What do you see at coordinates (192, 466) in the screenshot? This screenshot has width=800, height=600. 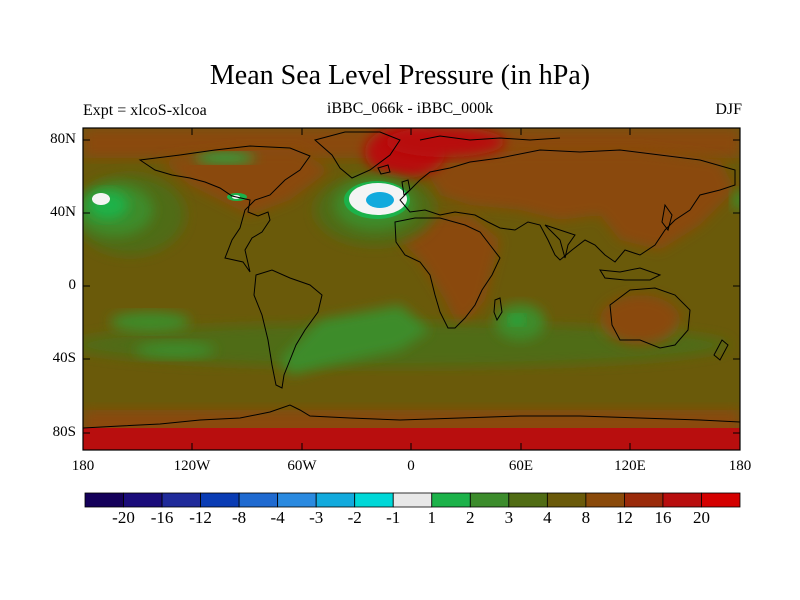 I see `lon-tick-label: 120W` at bounding box center [192, 466].